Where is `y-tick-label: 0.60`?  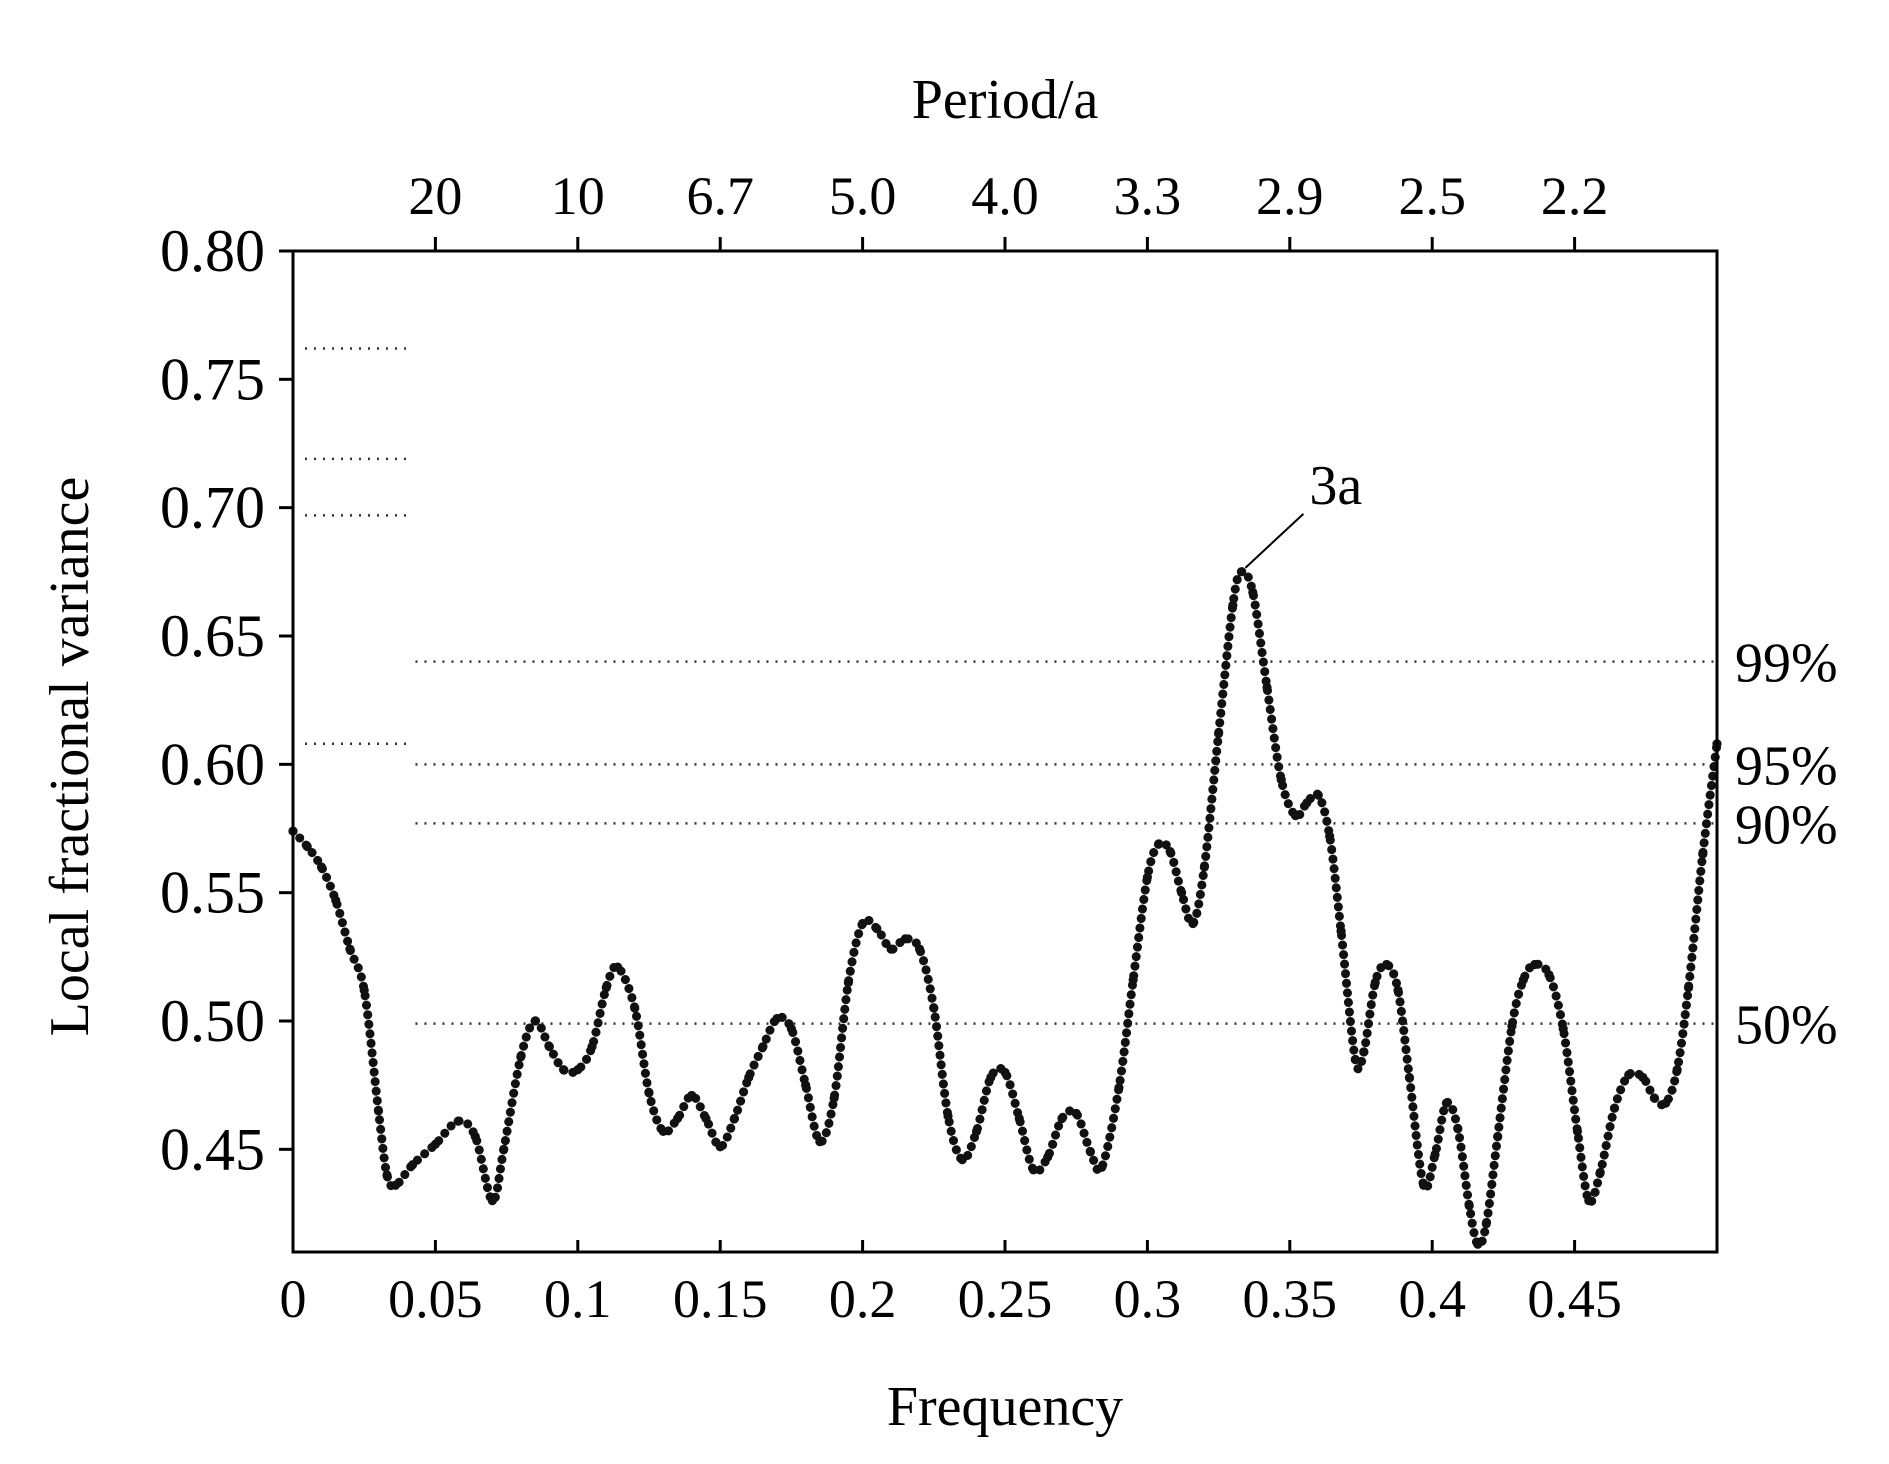 y-tick-label: 0.60 is located at coordinates (212, 764).